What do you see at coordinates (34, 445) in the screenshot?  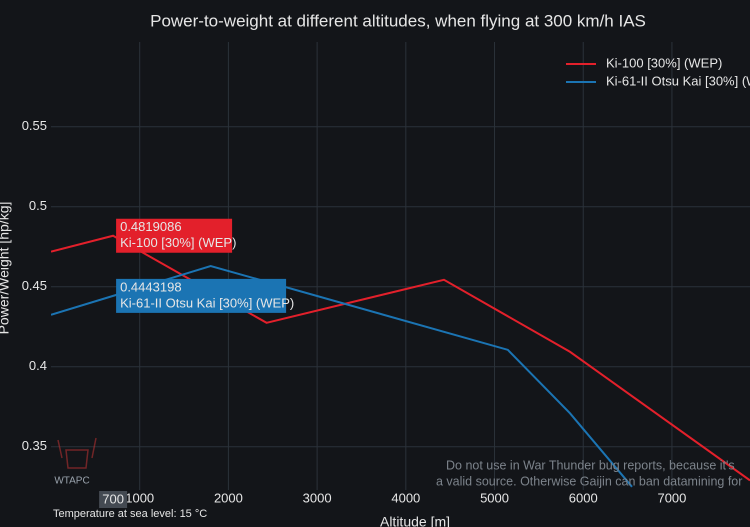 I see `y-tick-label: 0.35` at bounding box center [34, 445].